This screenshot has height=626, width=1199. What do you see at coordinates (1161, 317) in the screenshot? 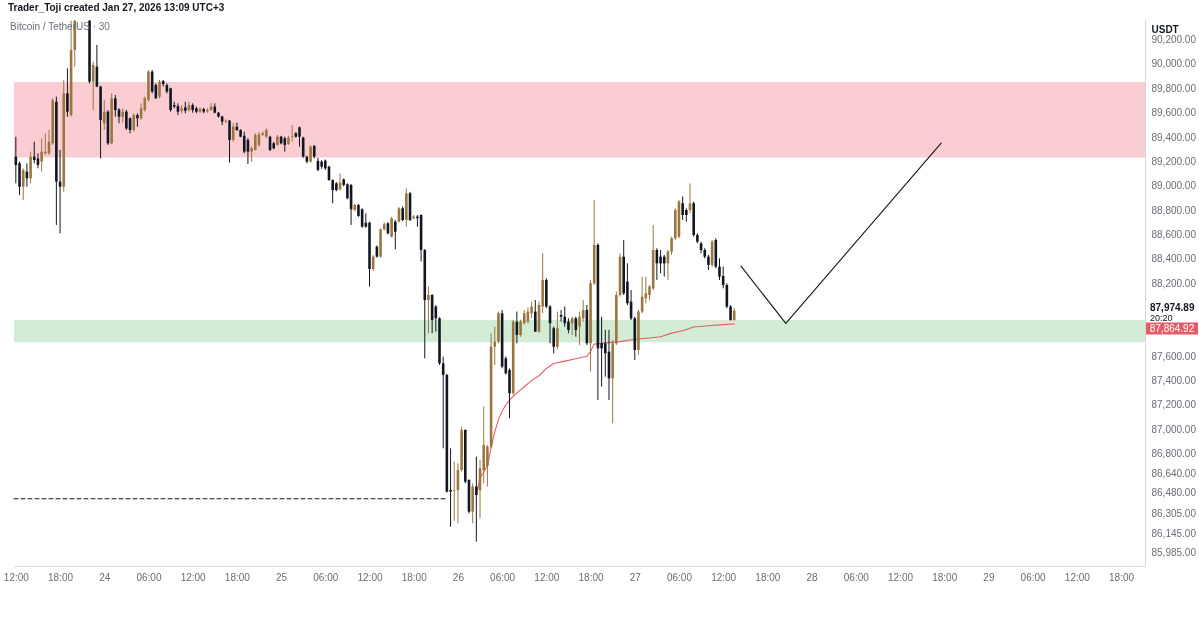
I see `text: 20:20` at bounding box center [1161, 317].